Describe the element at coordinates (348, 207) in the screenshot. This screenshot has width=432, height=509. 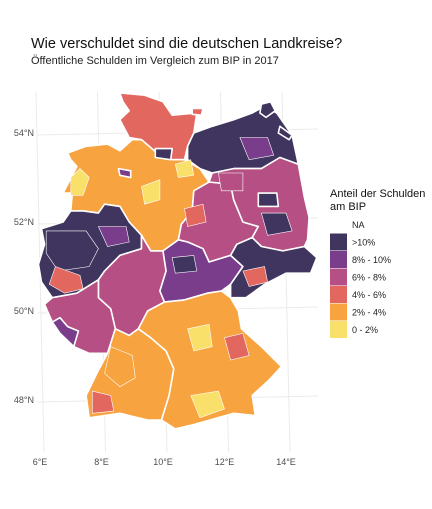
I see `legend-title-line2: am BIP` at that location.